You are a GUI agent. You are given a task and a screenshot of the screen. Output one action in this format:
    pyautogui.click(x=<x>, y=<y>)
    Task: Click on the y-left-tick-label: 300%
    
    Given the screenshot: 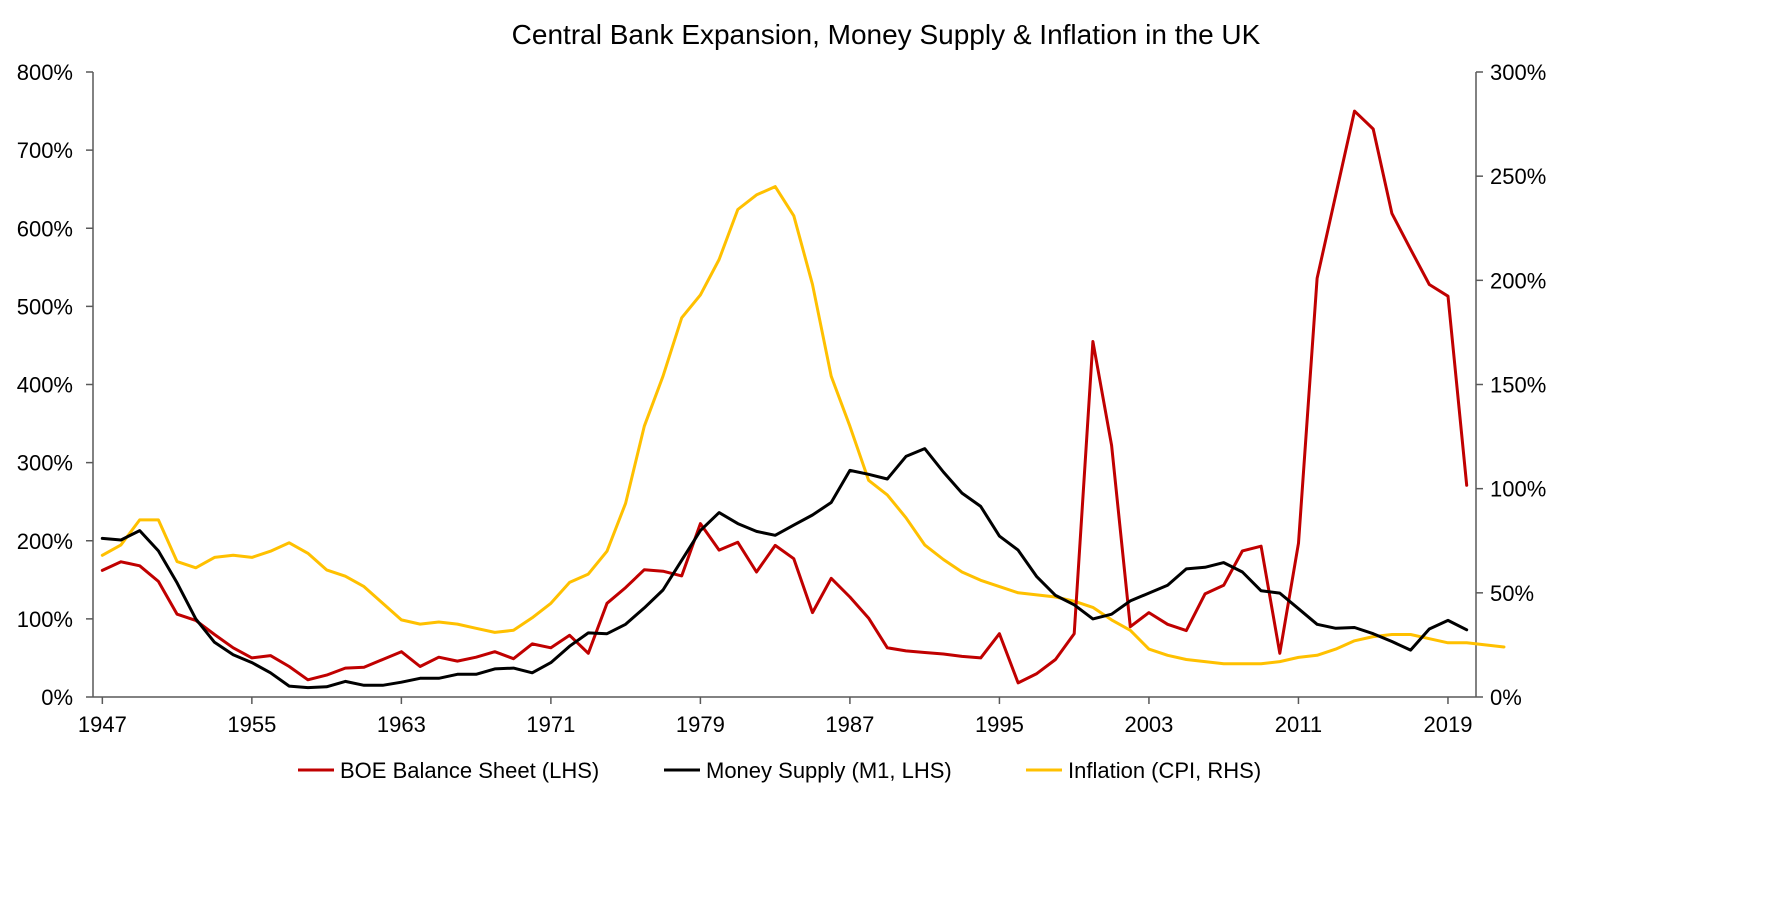 What is the action you would take?
    pyautogui.click(x=45, y=463)
    